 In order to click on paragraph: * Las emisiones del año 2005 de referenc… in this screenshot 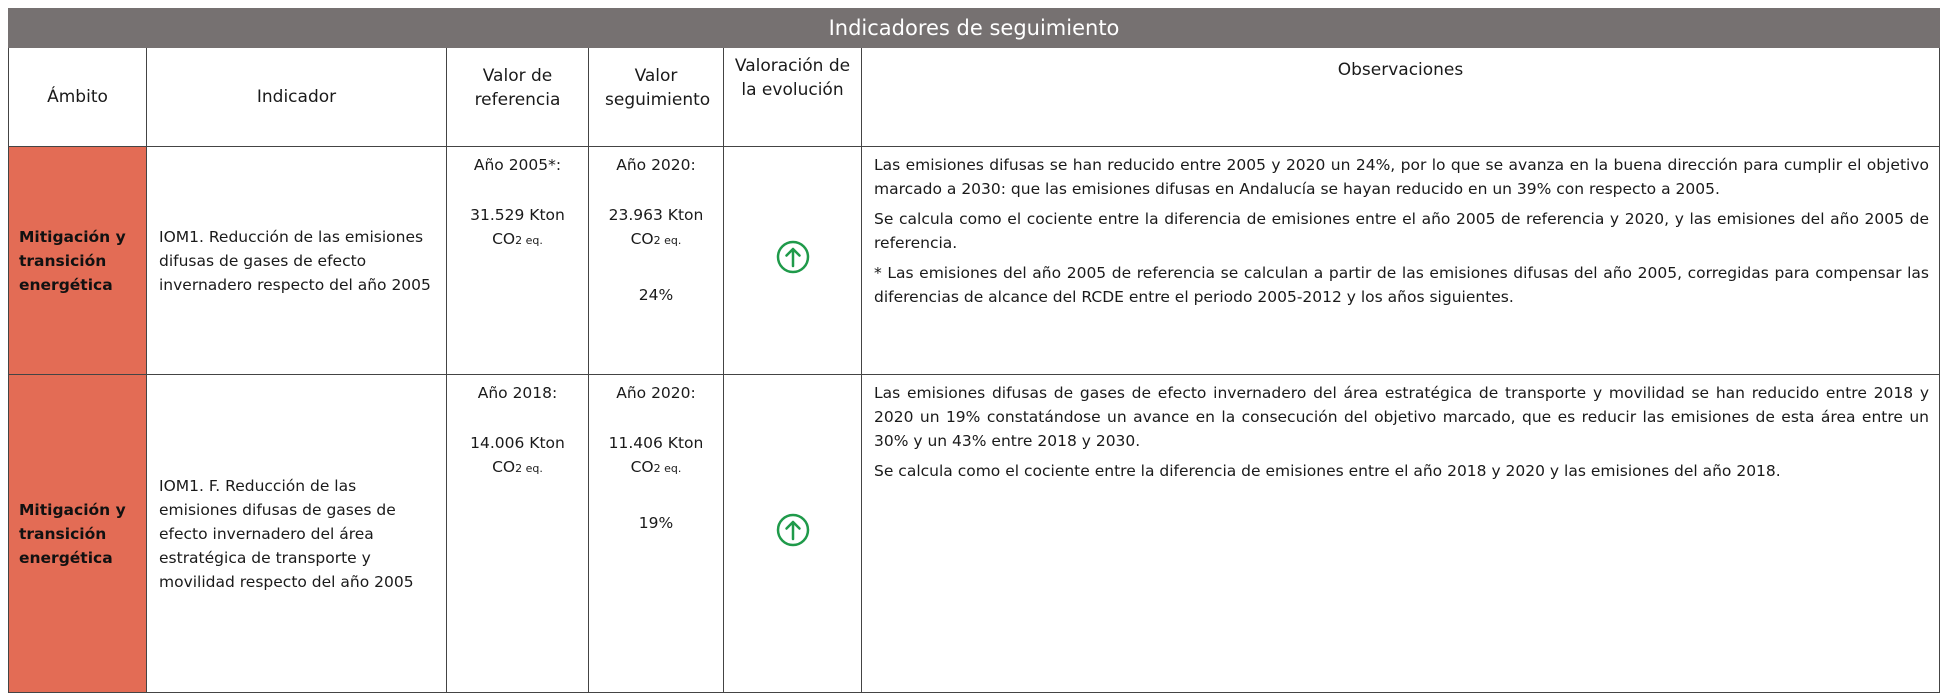, I will do `click(1401, 285)`.